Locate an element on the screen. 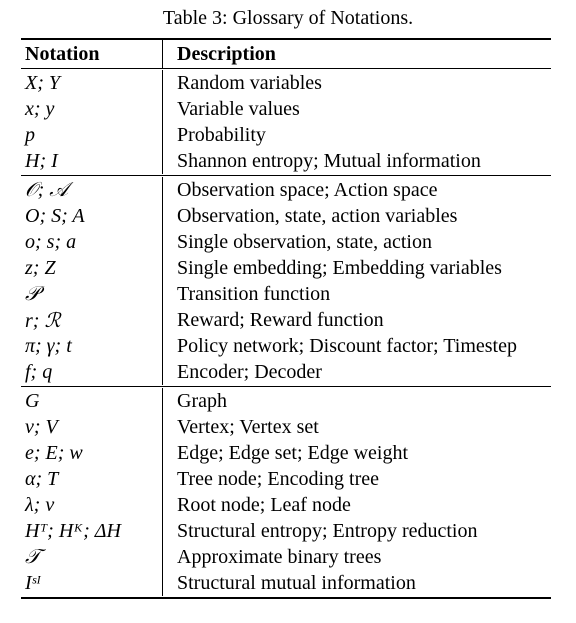 Image resolution: width=576 pixels, height=623 pixels. table-row: f; q Encoder; Decoder is located at coordinates (286, 372).